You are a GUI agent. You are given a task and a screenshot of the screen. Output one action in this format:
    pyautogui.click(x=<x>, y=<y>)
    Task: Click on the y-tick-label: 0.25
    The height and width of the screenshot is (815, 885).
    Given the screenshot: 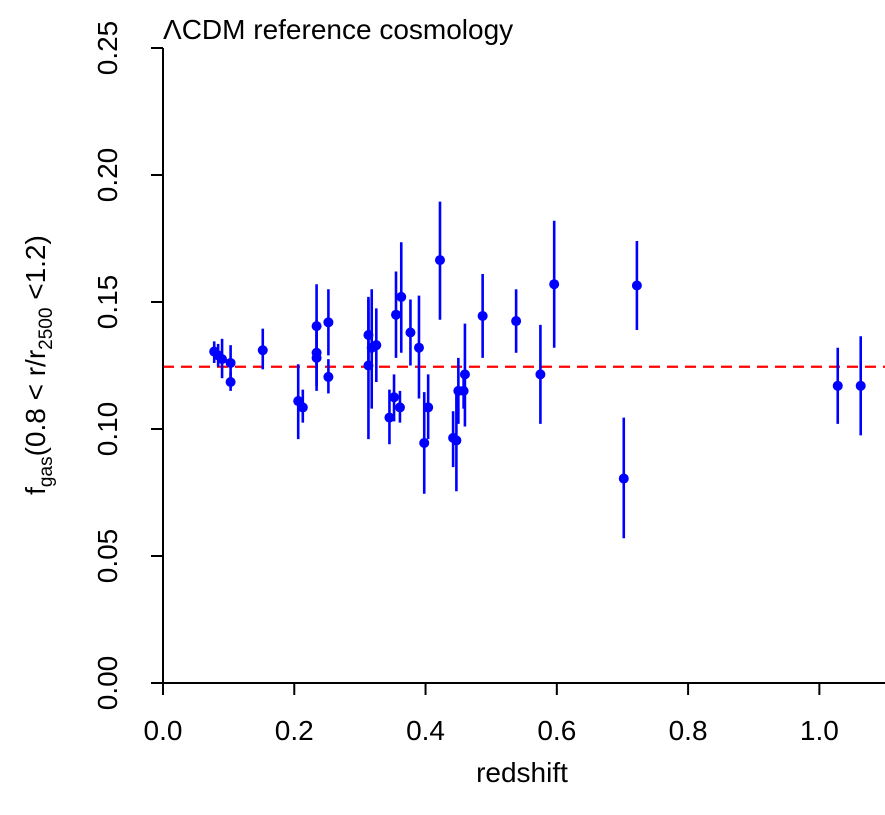 What is the action you would take?
    pyautogui.click(x=107, y=48)
    